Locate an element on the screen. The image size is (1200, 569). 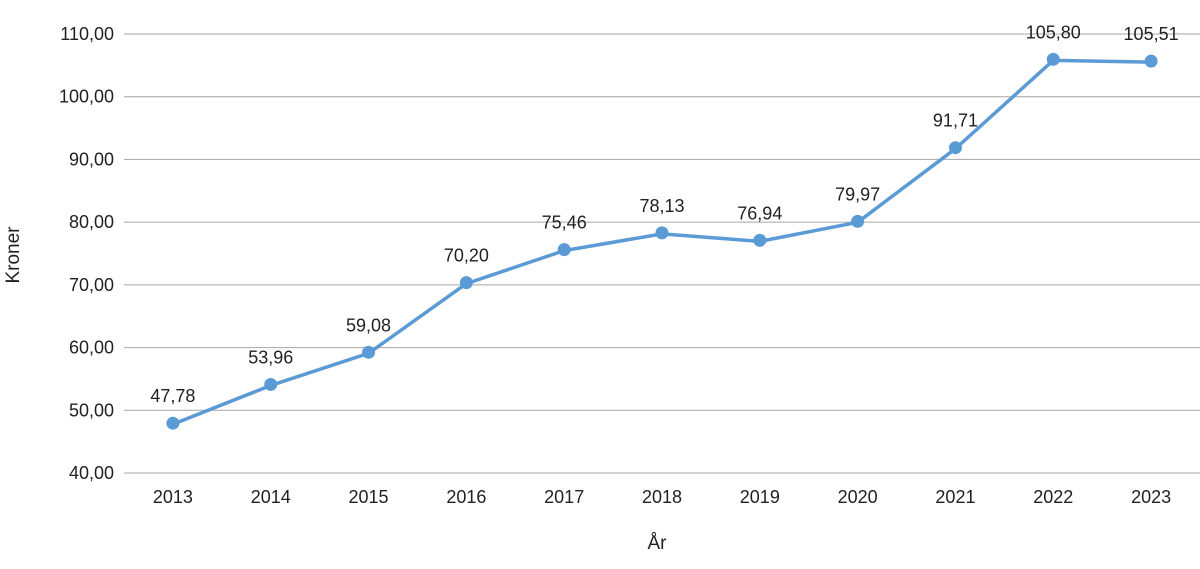
x-tick-label: 2019 is located at coordinates (760, 497).